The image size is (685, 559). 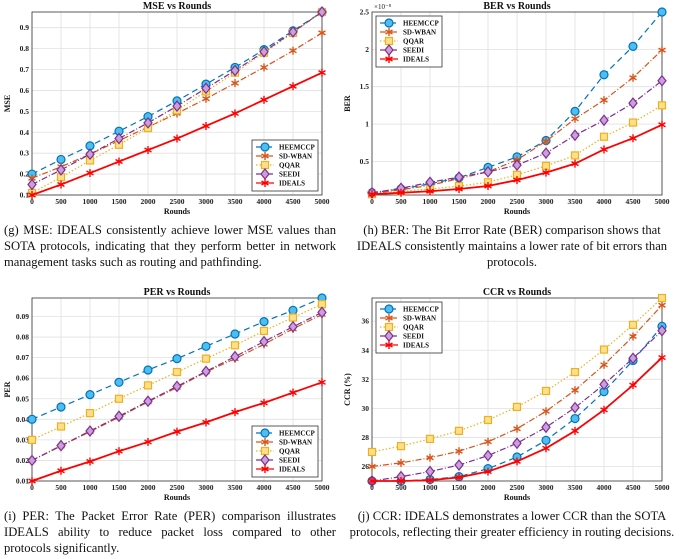 I want to click on y-tick-label: 0.6, so click(x=25, y=90).